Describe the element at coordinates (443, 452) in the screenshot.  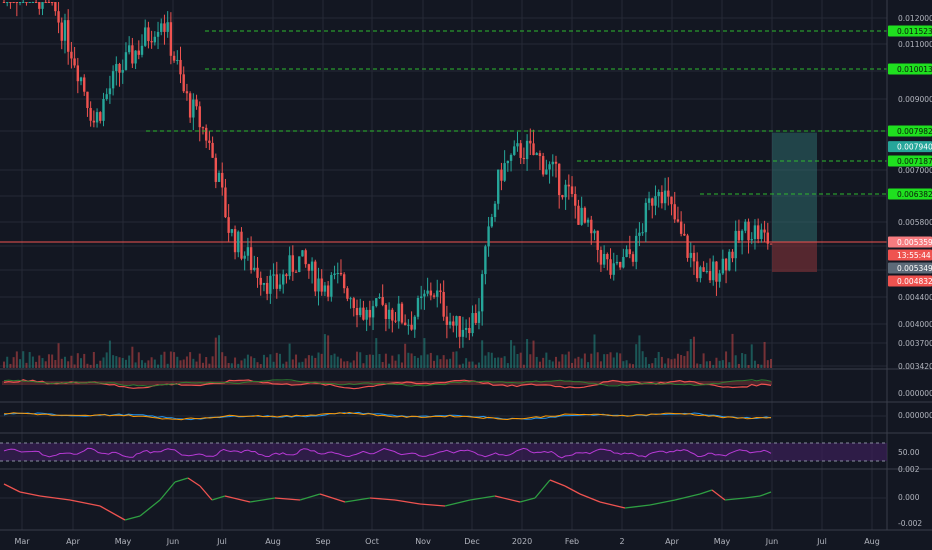
I see `rsi-band` at that location.